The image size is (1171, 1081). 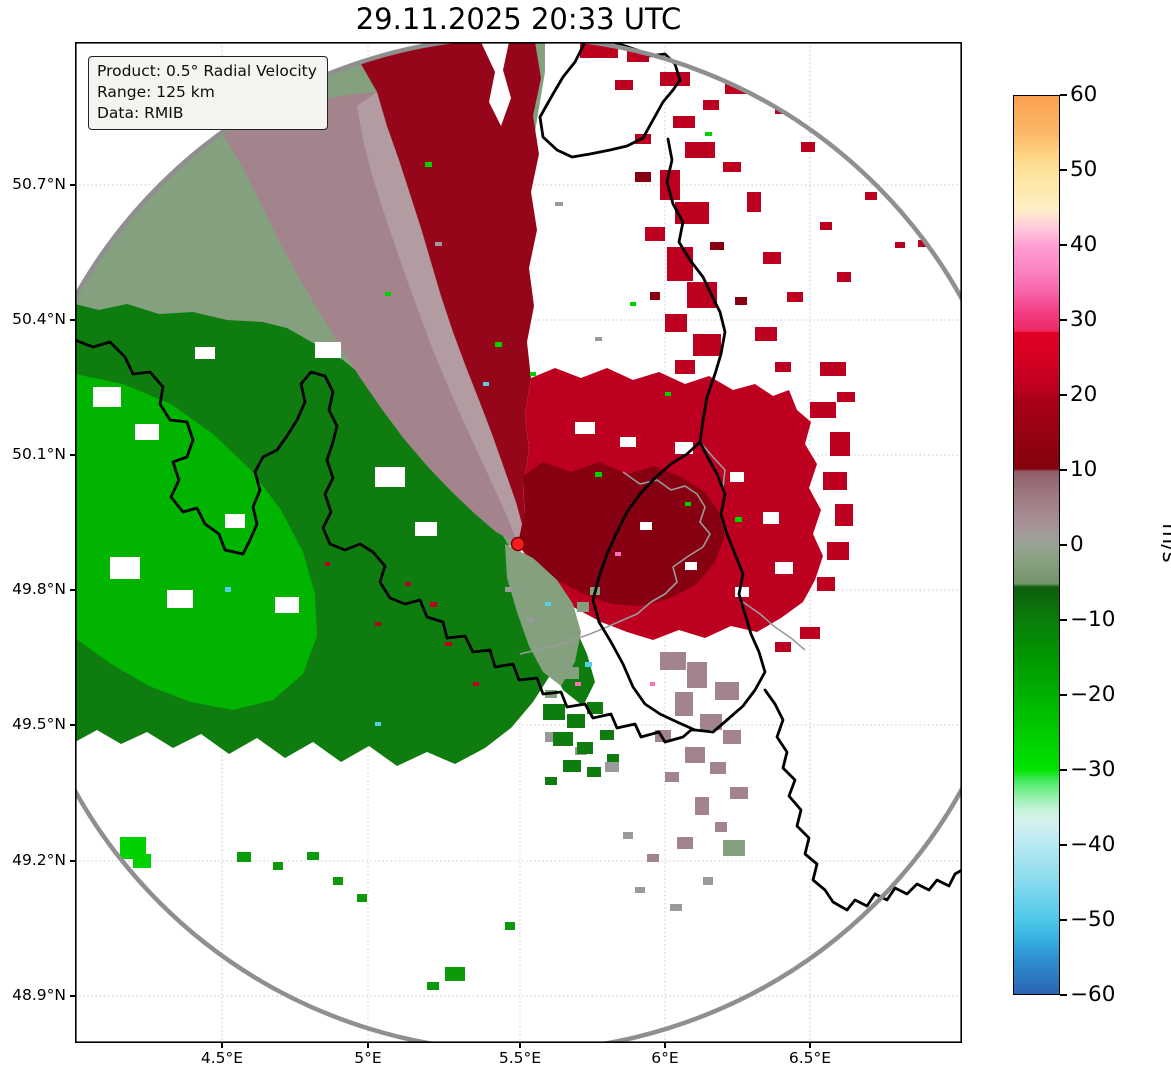 I want to click on colorbar-tick-label: 60, so click(x=1084, y=94).